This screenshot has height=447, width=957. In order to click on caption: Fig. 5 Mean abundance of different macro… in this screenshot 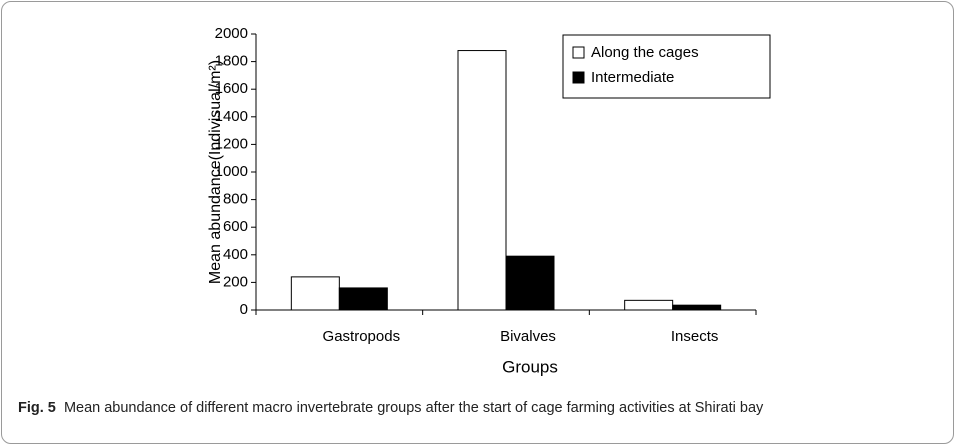, I will do `click(398, 408)`.